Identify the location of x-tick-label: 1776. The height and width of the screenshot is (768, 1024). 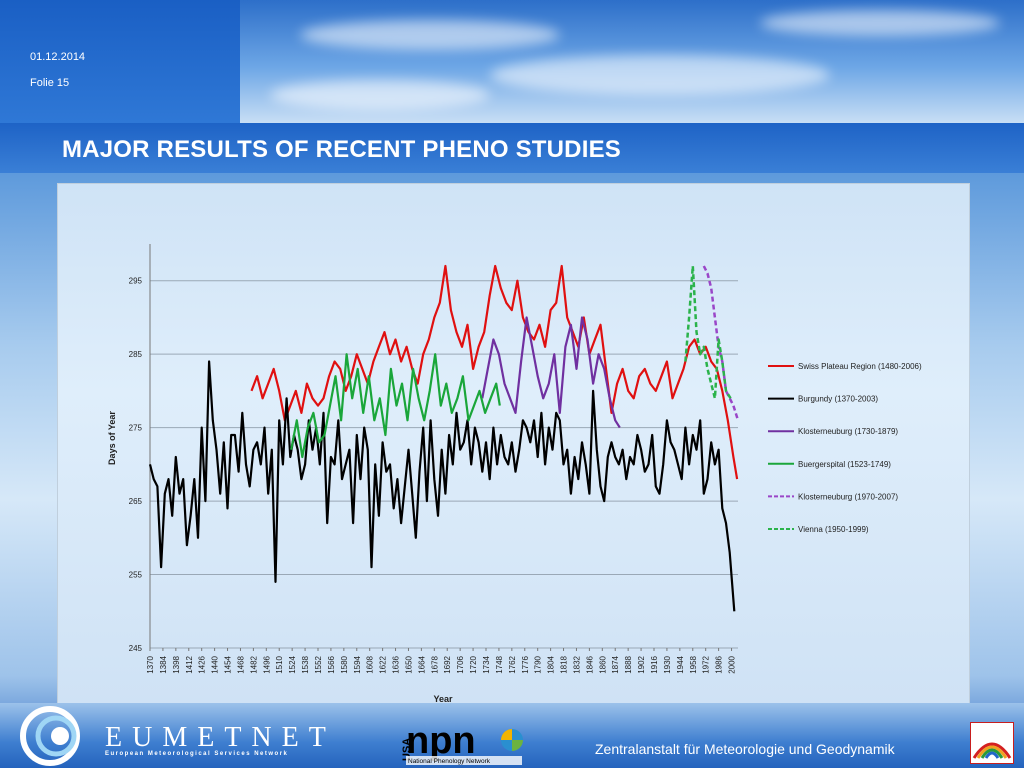
(525, 664).